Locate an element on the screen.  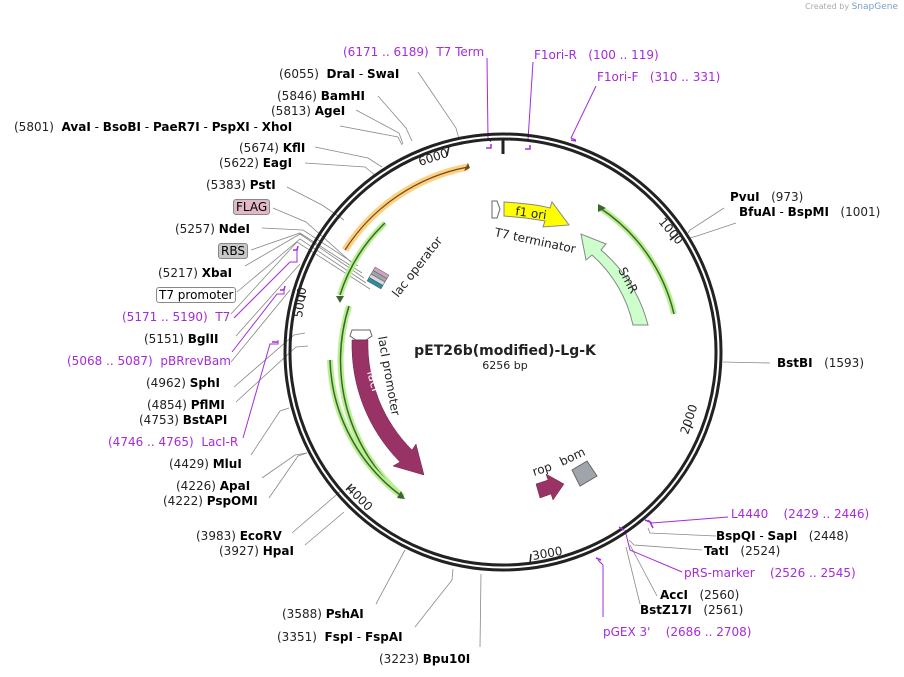
feature-flag-box: FLAG is located at coordinates (252, 207).